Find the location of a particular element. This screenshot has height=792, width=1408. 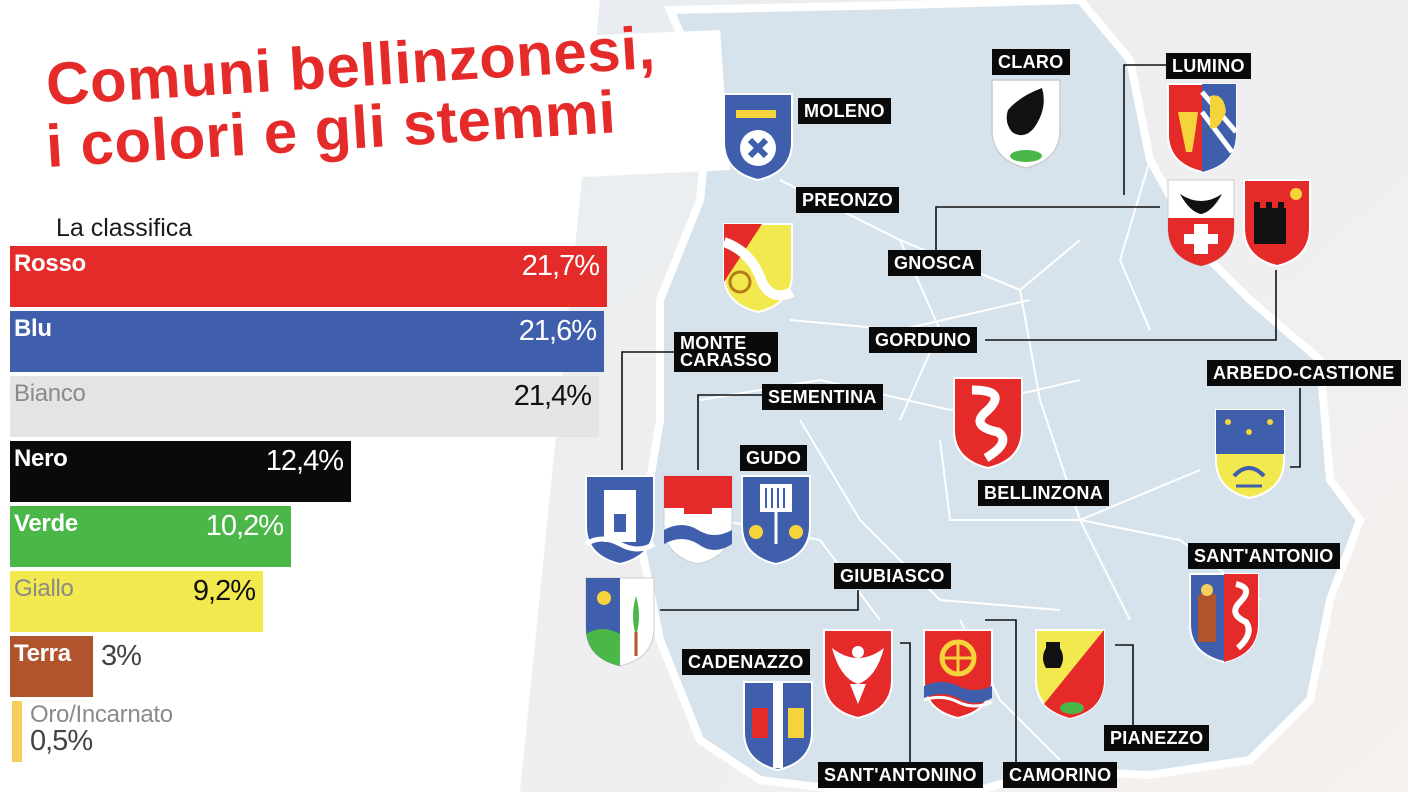

label-pianezzo: PIANEZZO is located at coordinates (1157, 738).